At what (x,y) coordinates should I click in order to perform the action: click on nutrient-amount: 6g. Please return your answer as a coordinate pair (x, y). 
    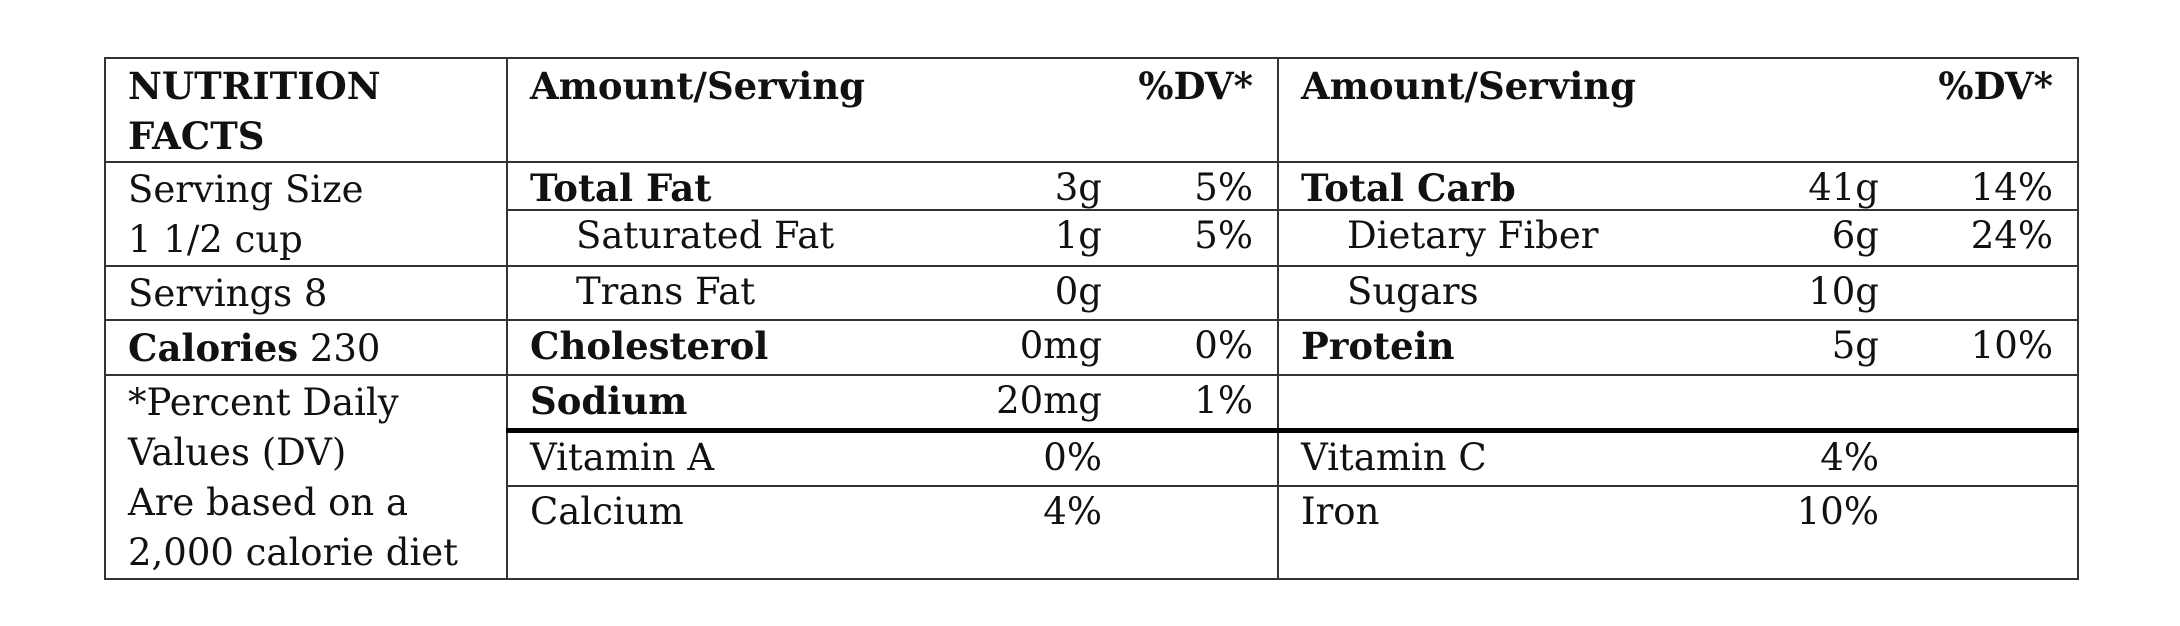
    Looking at the image, I should click on (1855, 235).